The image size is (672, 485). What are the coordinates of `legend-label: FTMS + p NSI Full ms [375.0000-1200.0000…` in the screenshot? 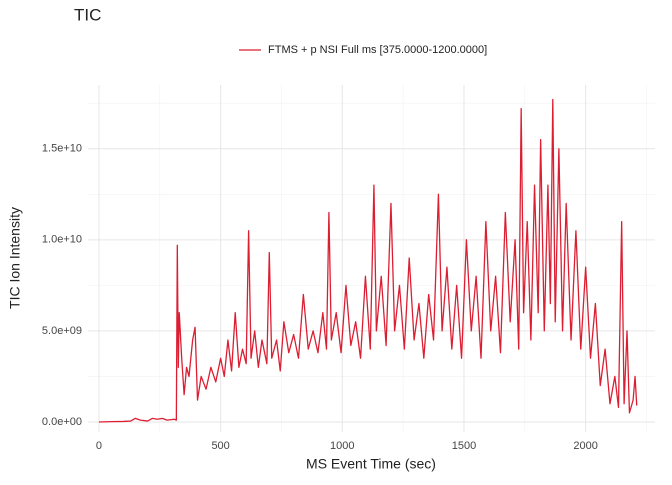 It's located at (377, 50).